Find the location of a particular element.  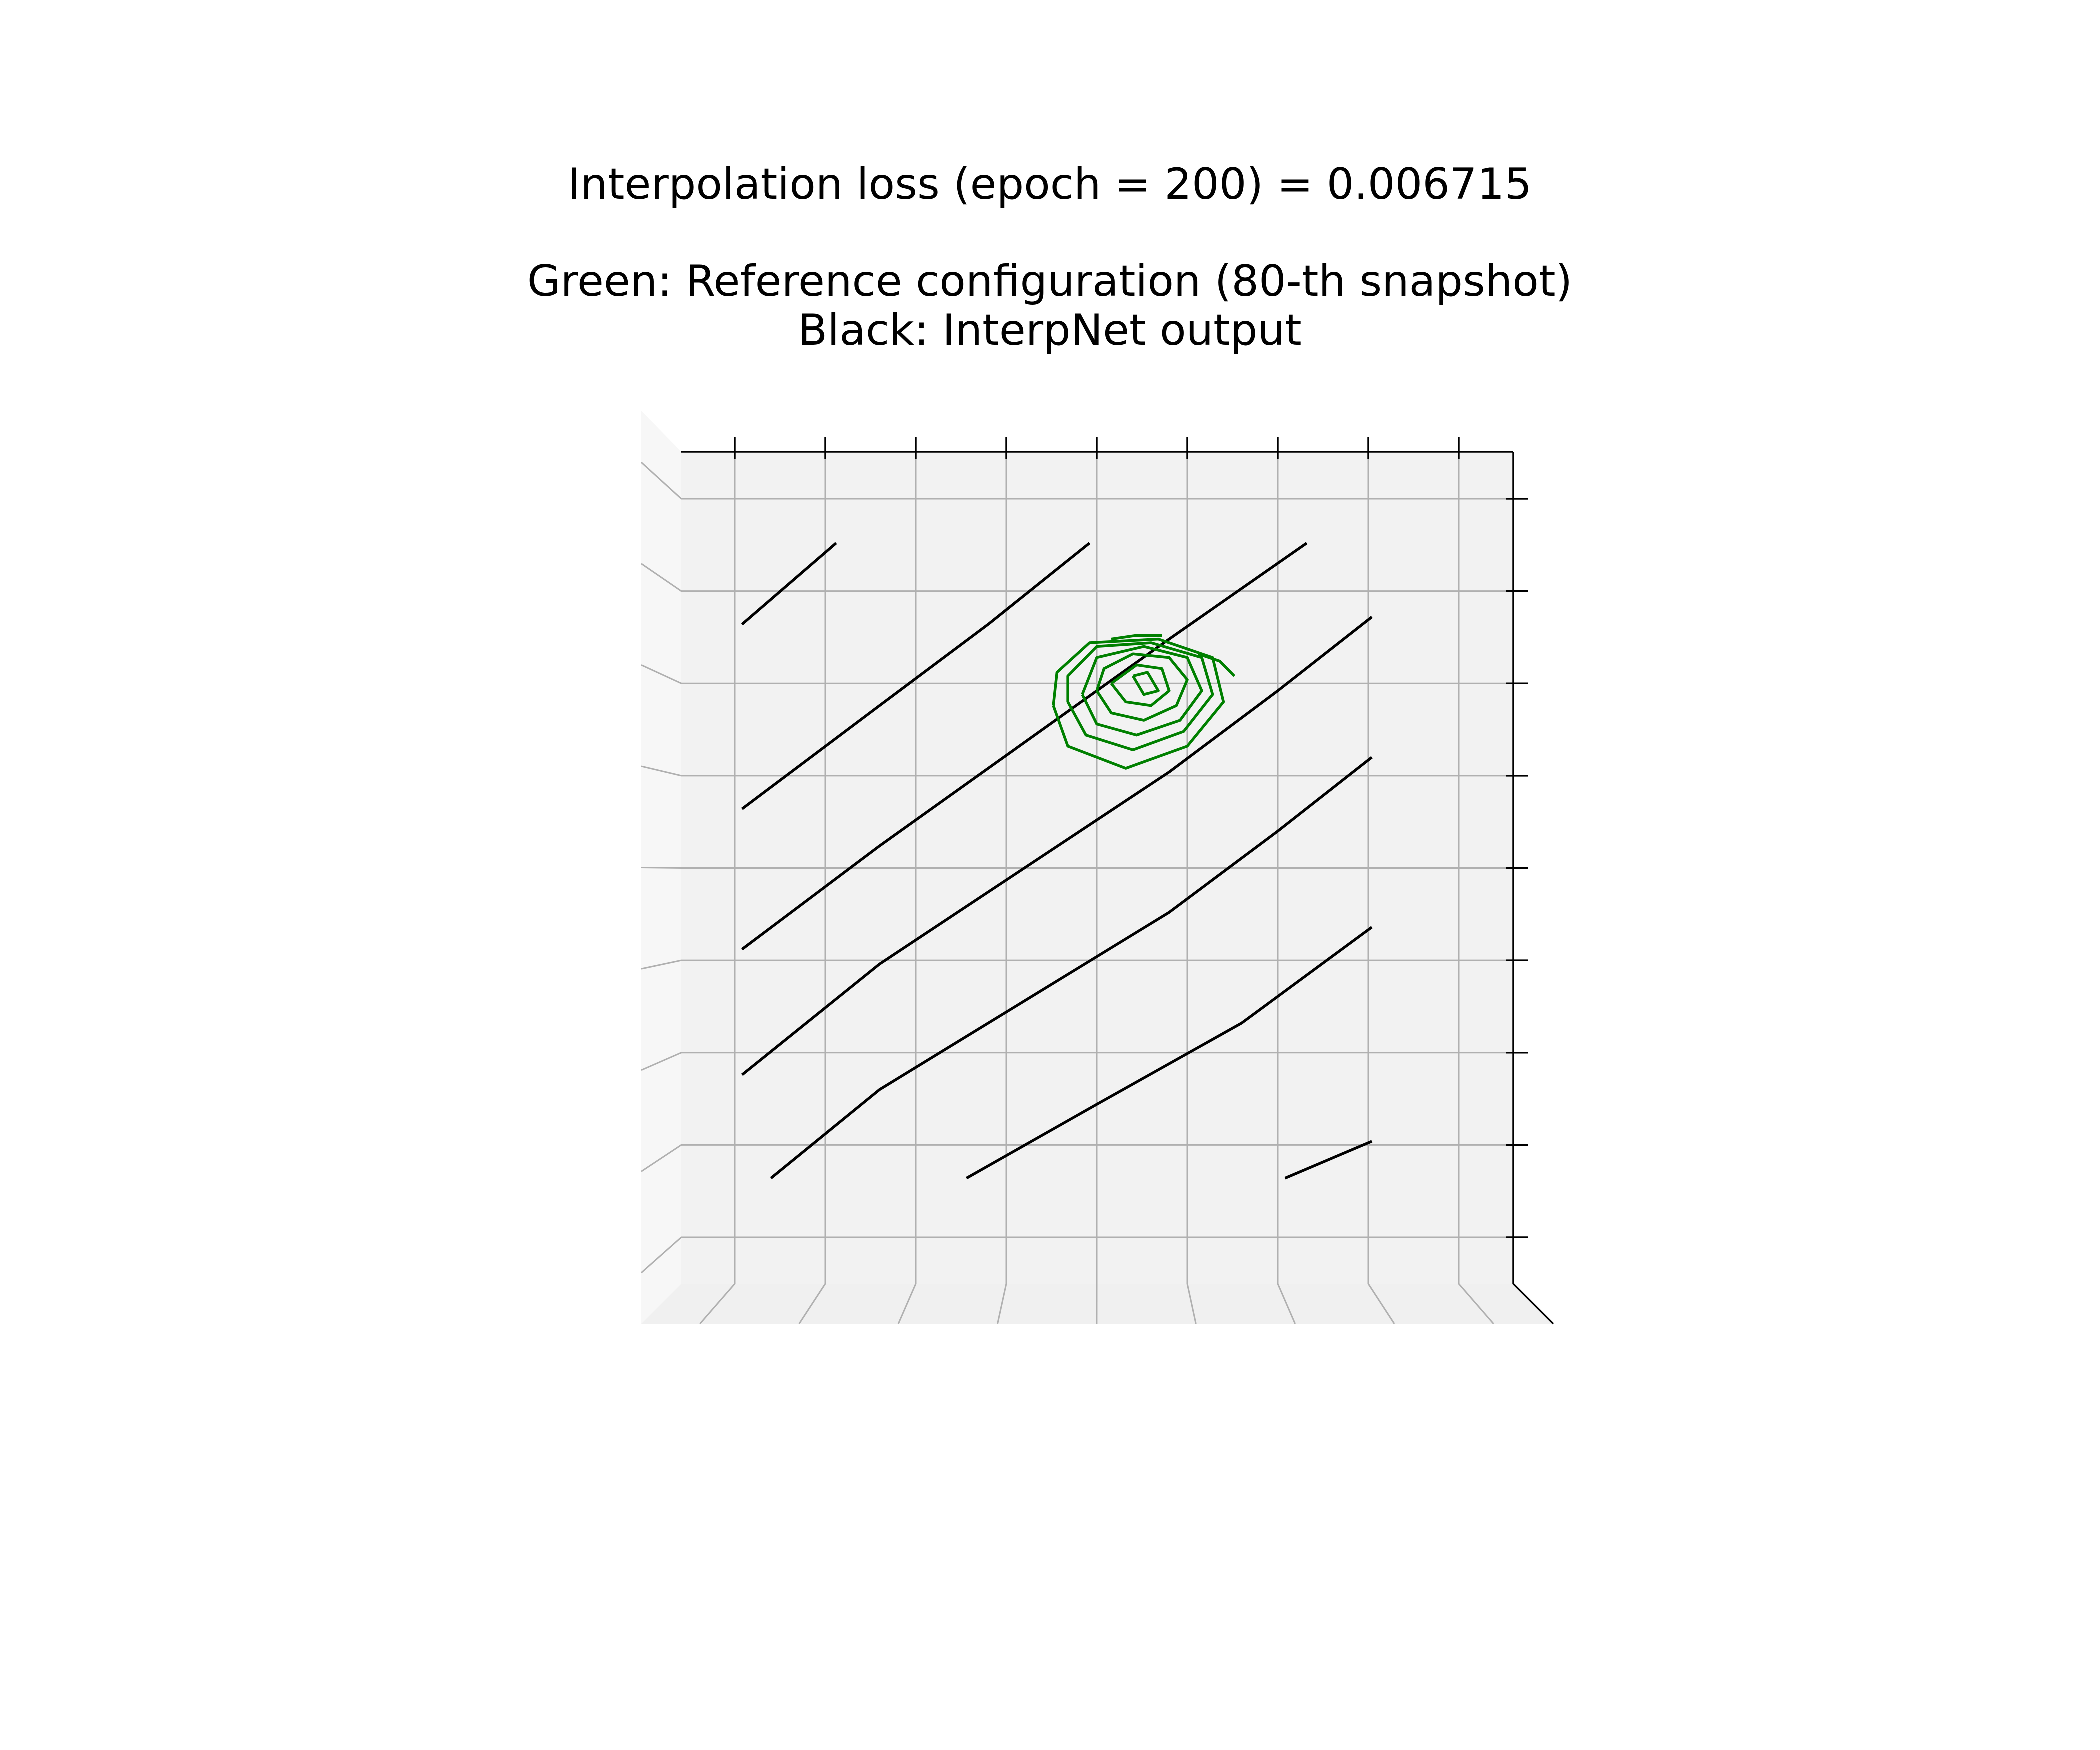

output-series is located at coordinates (1057, 861).